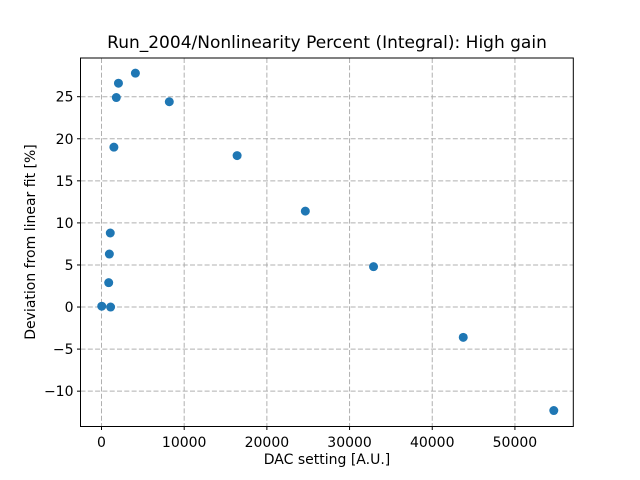 The image size is (640, 480). I want to click on y-axis-label: Deviation from linear fit [%], so click(31, 242).